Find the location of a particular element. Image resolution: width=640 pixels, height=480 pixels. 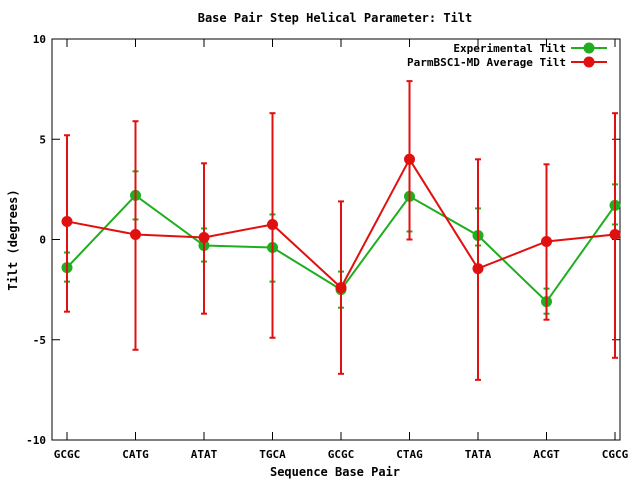

y-tick-label: 0 is located at coordinates (42, 240).